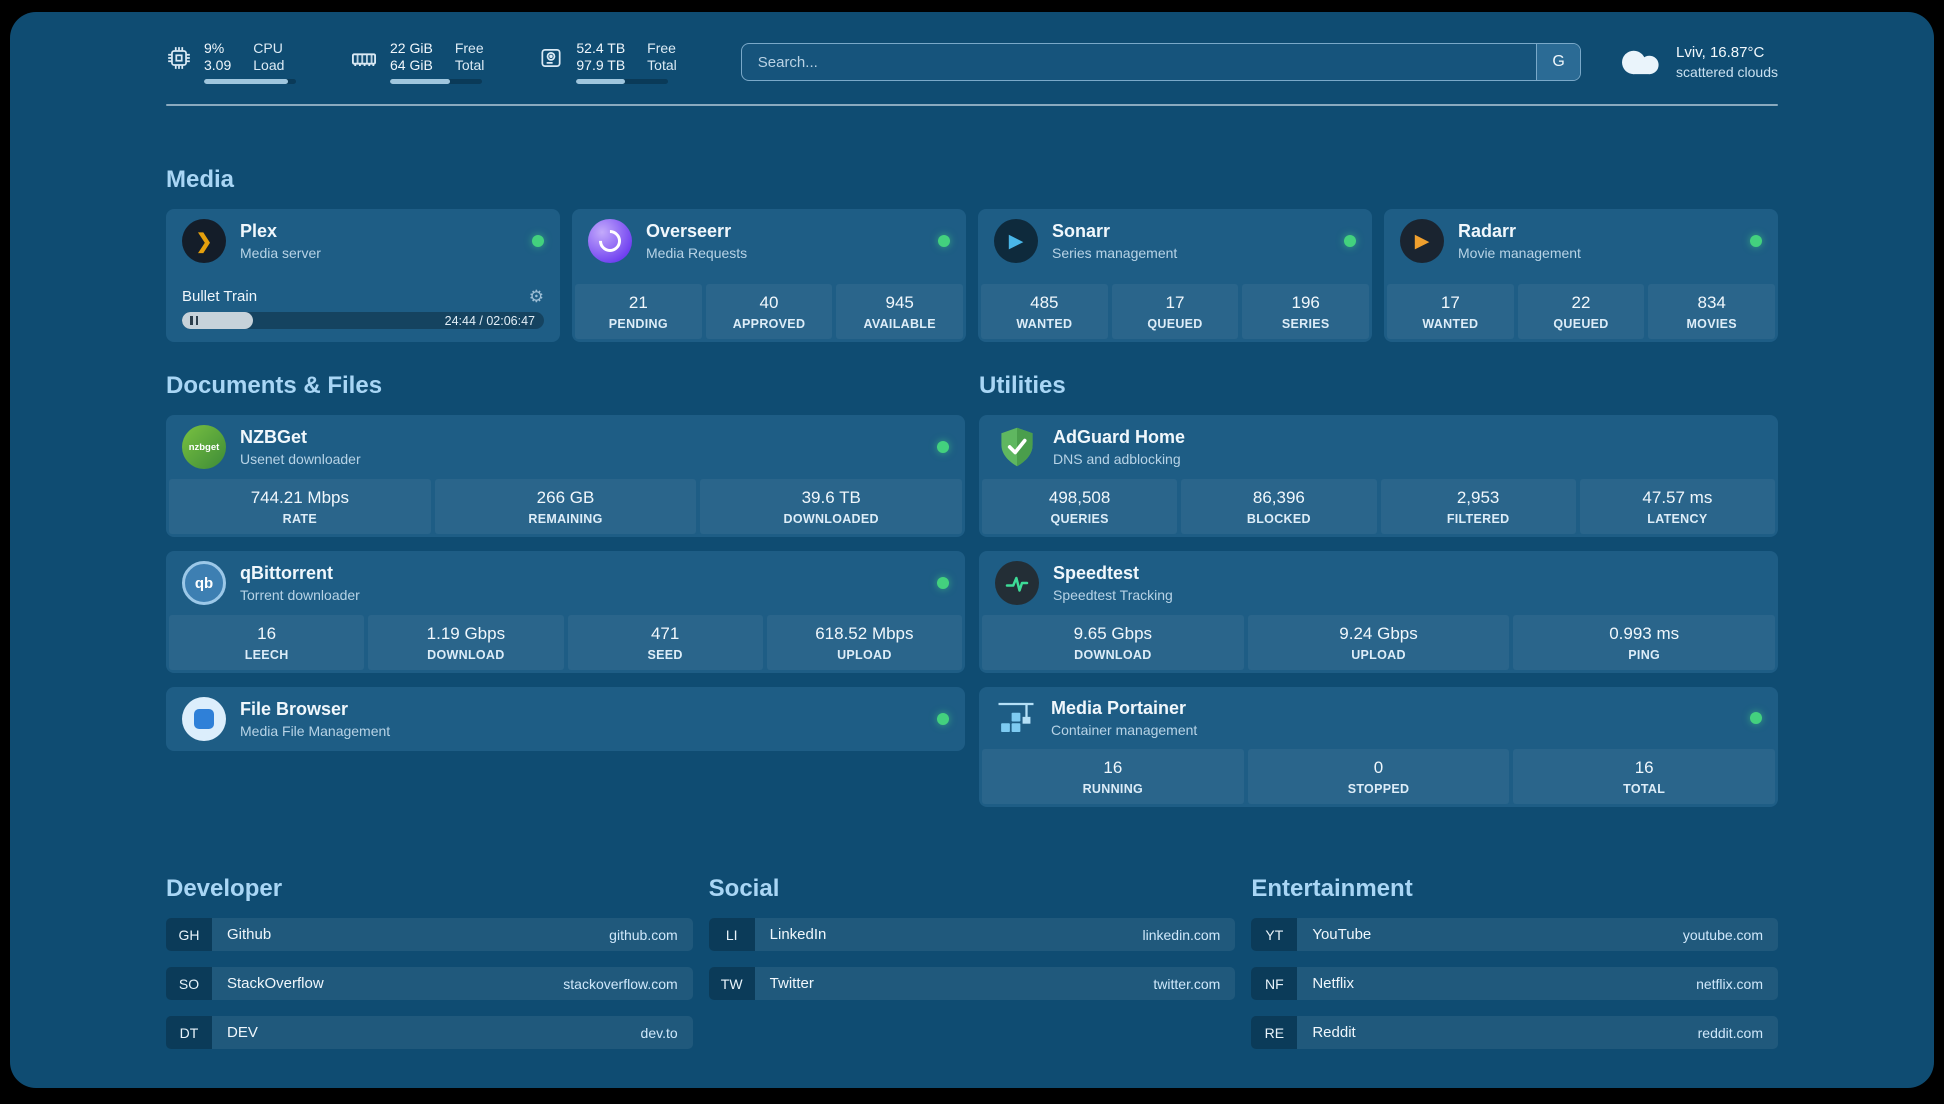 The image size is (1944, 1104). Describe the element at coordinates (1022, 385) in the screenshot. I see `section-title-utilities: Utilities` at that location.